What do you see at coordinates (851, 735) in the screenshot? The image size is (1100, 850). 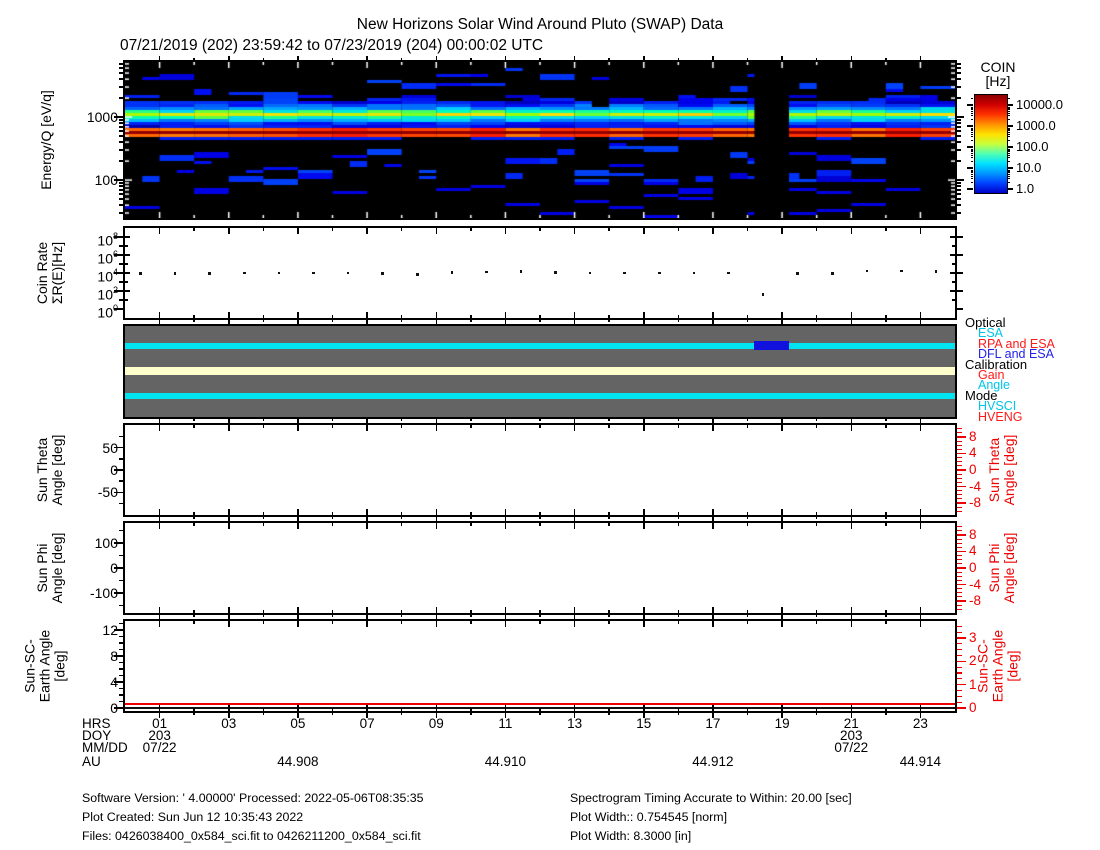 I see `doy-label: 203` at bounding box center [851, 735].